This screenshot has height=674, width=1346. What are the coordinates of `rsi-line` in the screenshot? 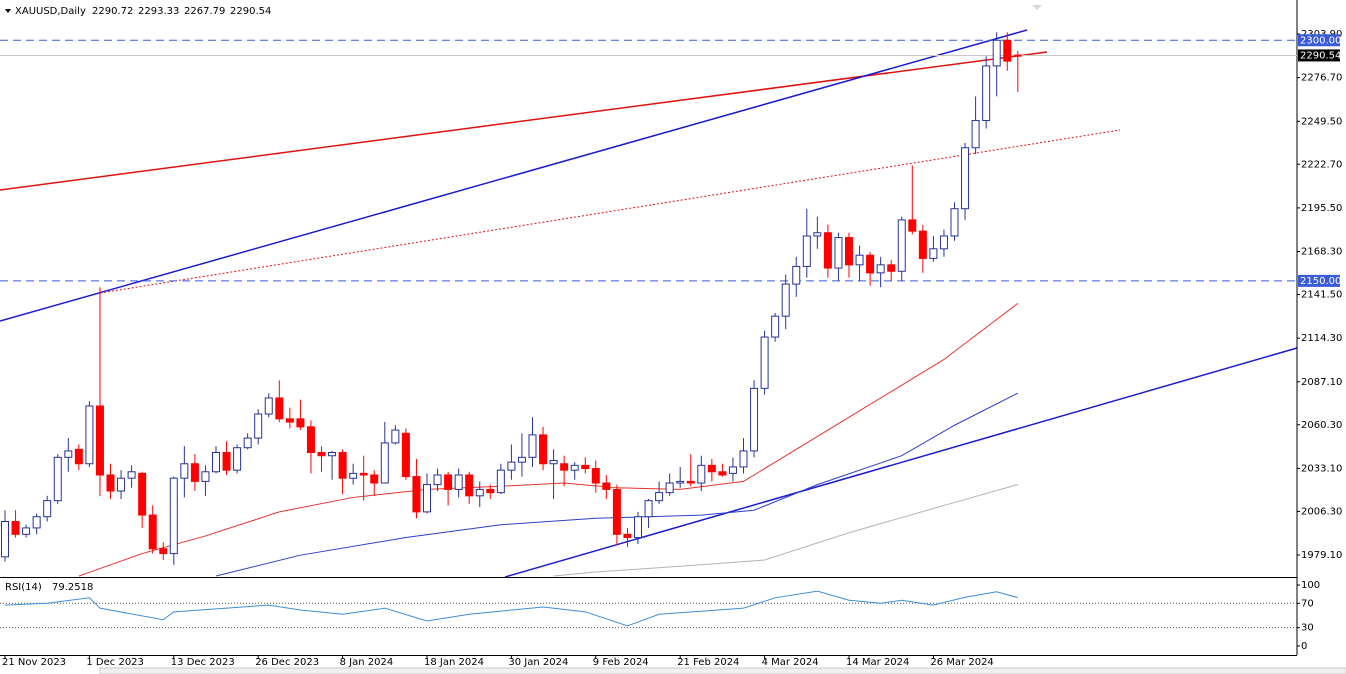 It's located at (511, 608).